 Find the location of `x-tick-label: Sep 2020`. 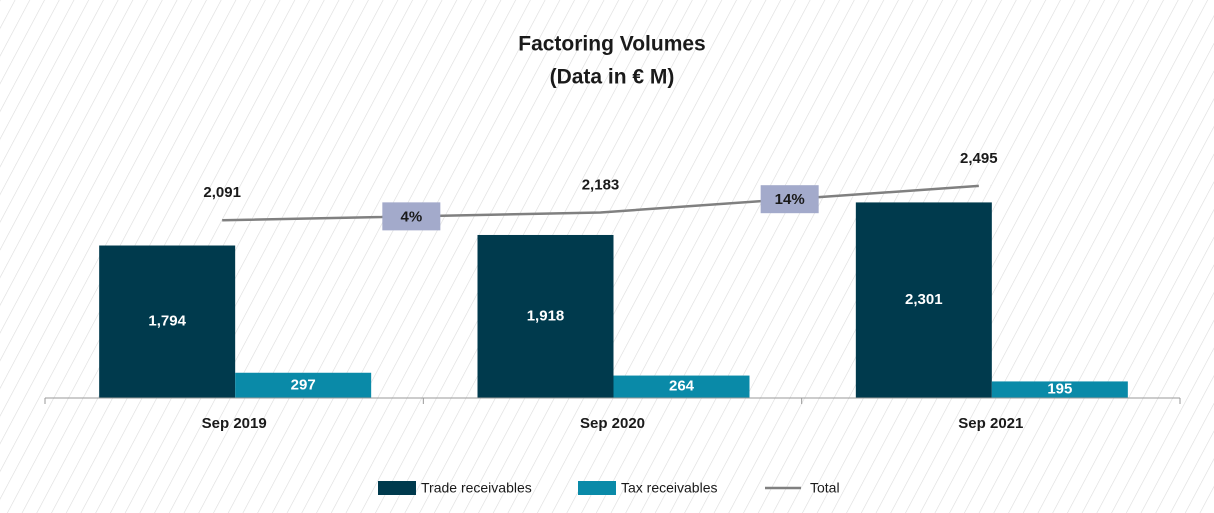

x-tick-label: Sep 2020 is located at coordinates (612, 423).